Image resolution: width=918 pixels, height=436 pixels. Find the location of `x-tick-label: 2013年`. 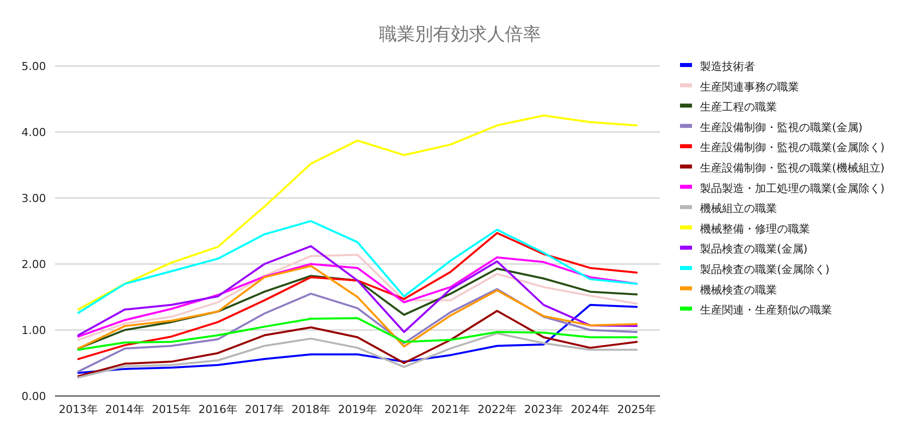

x-tick-label: 2013年 is located at coordinates (78, 409).